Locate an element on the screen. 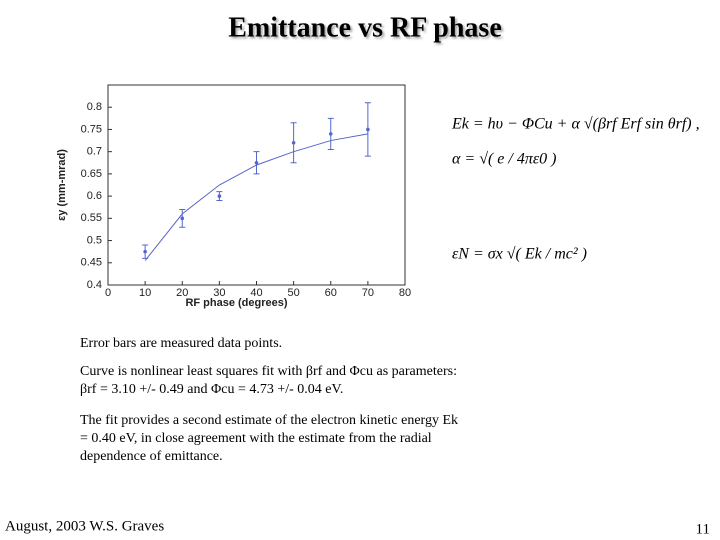 This screenshot has height=540, width=720. title: Emittance vs RF phase is located at coordinates (365, 27).